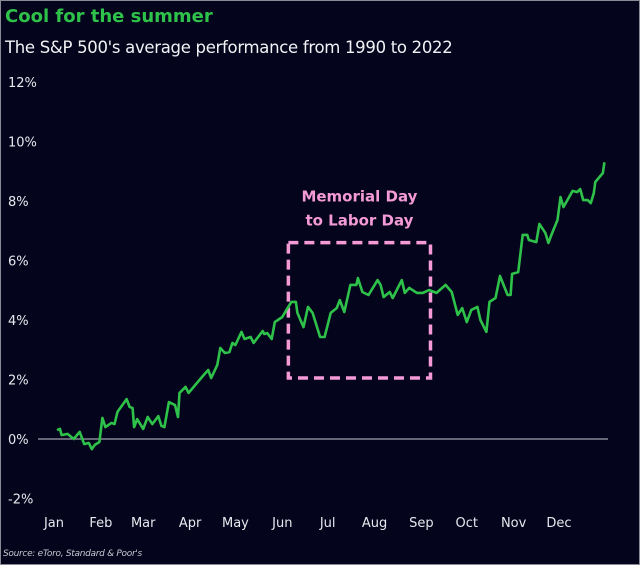 This screenshot has height=565, width=640. Describe the element at coordinates (374, 523) in the screenshot. I see `x-tick-label: Aug` at that location.